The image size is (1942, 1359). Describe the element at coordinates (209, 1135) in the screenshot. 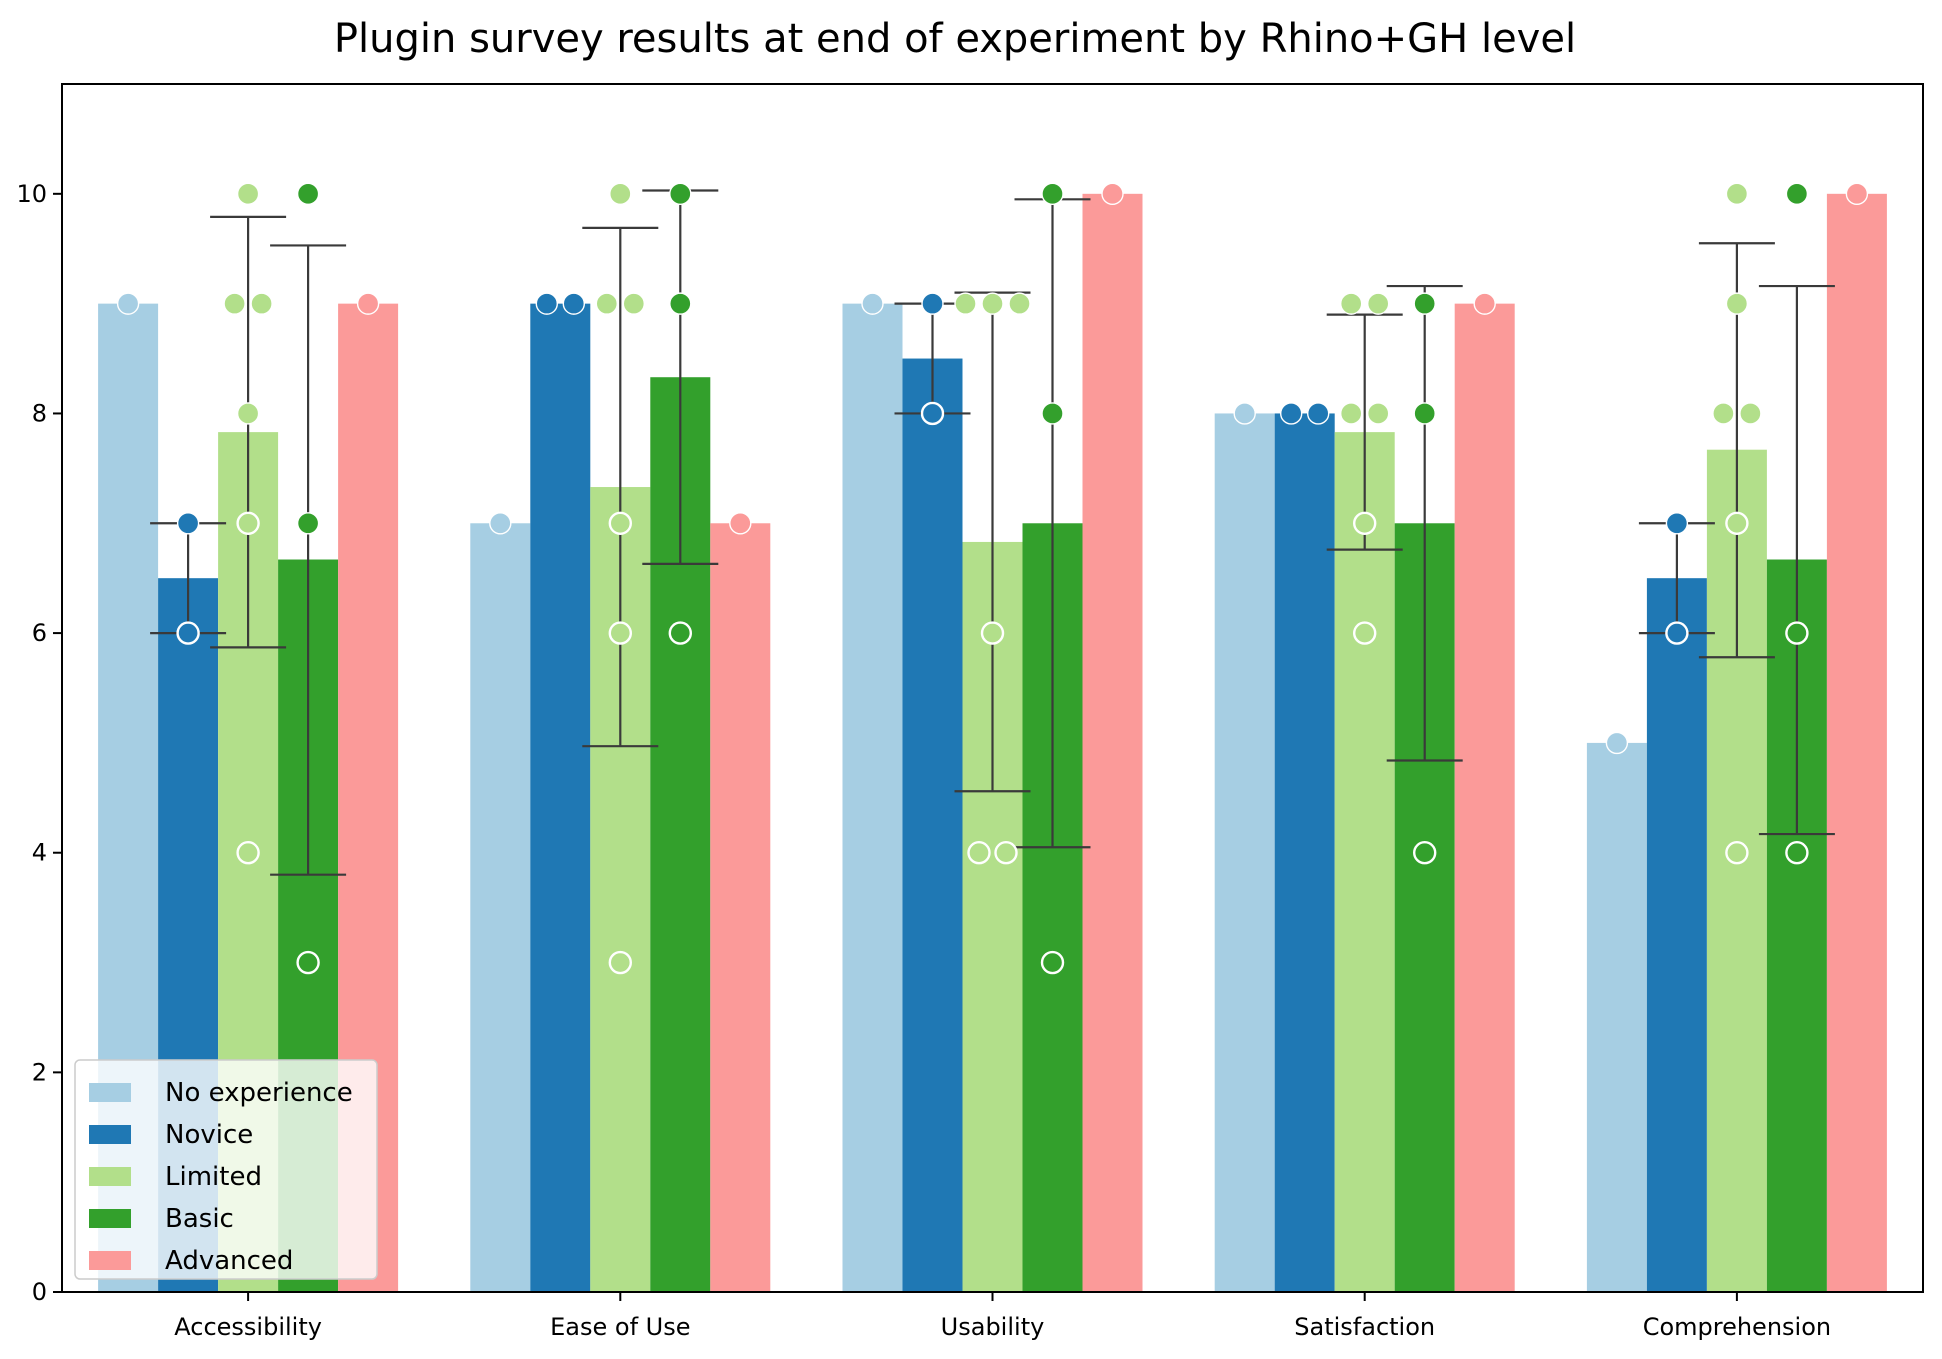

I see `legend-label: Novice` at that location.